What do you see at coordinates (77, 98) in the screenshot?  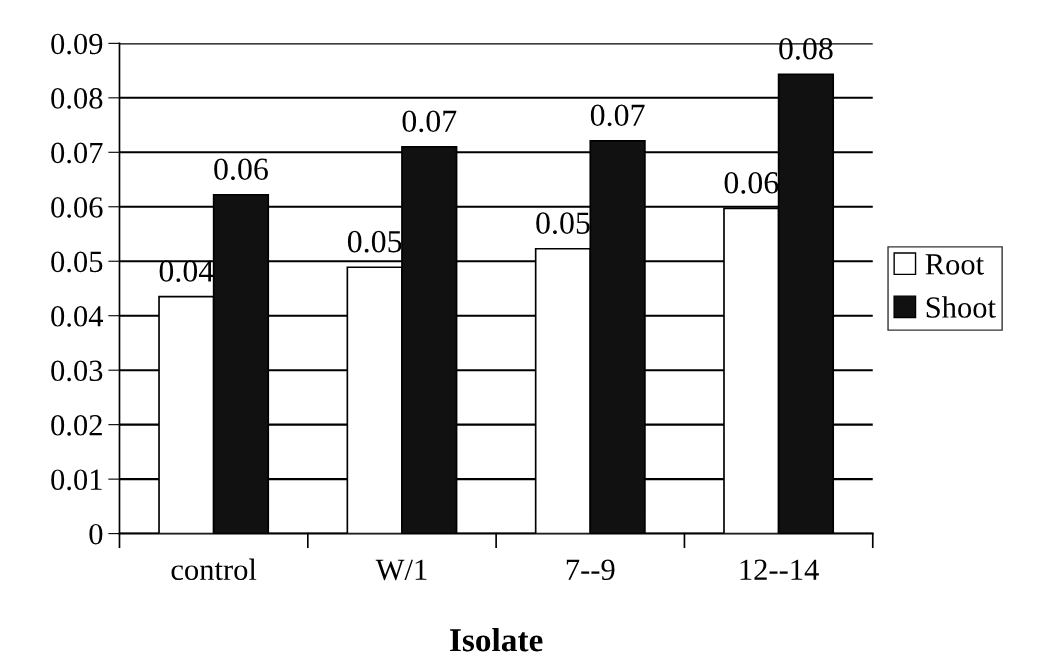 I see `y-tick-label: 0.08` at bounding box center [77, 98].